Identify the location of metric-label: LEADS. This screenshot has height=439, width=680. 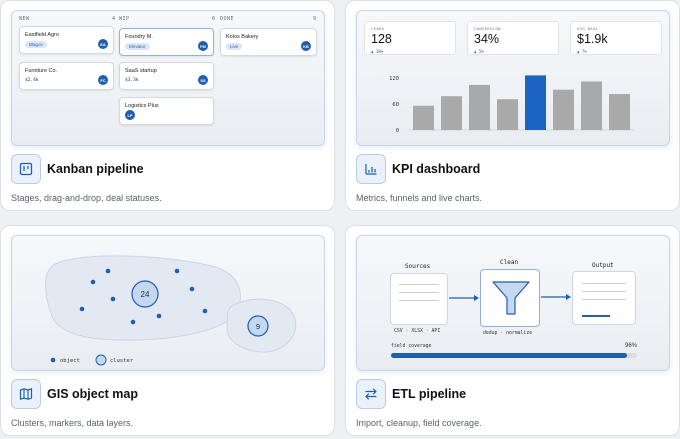
(378, 28).